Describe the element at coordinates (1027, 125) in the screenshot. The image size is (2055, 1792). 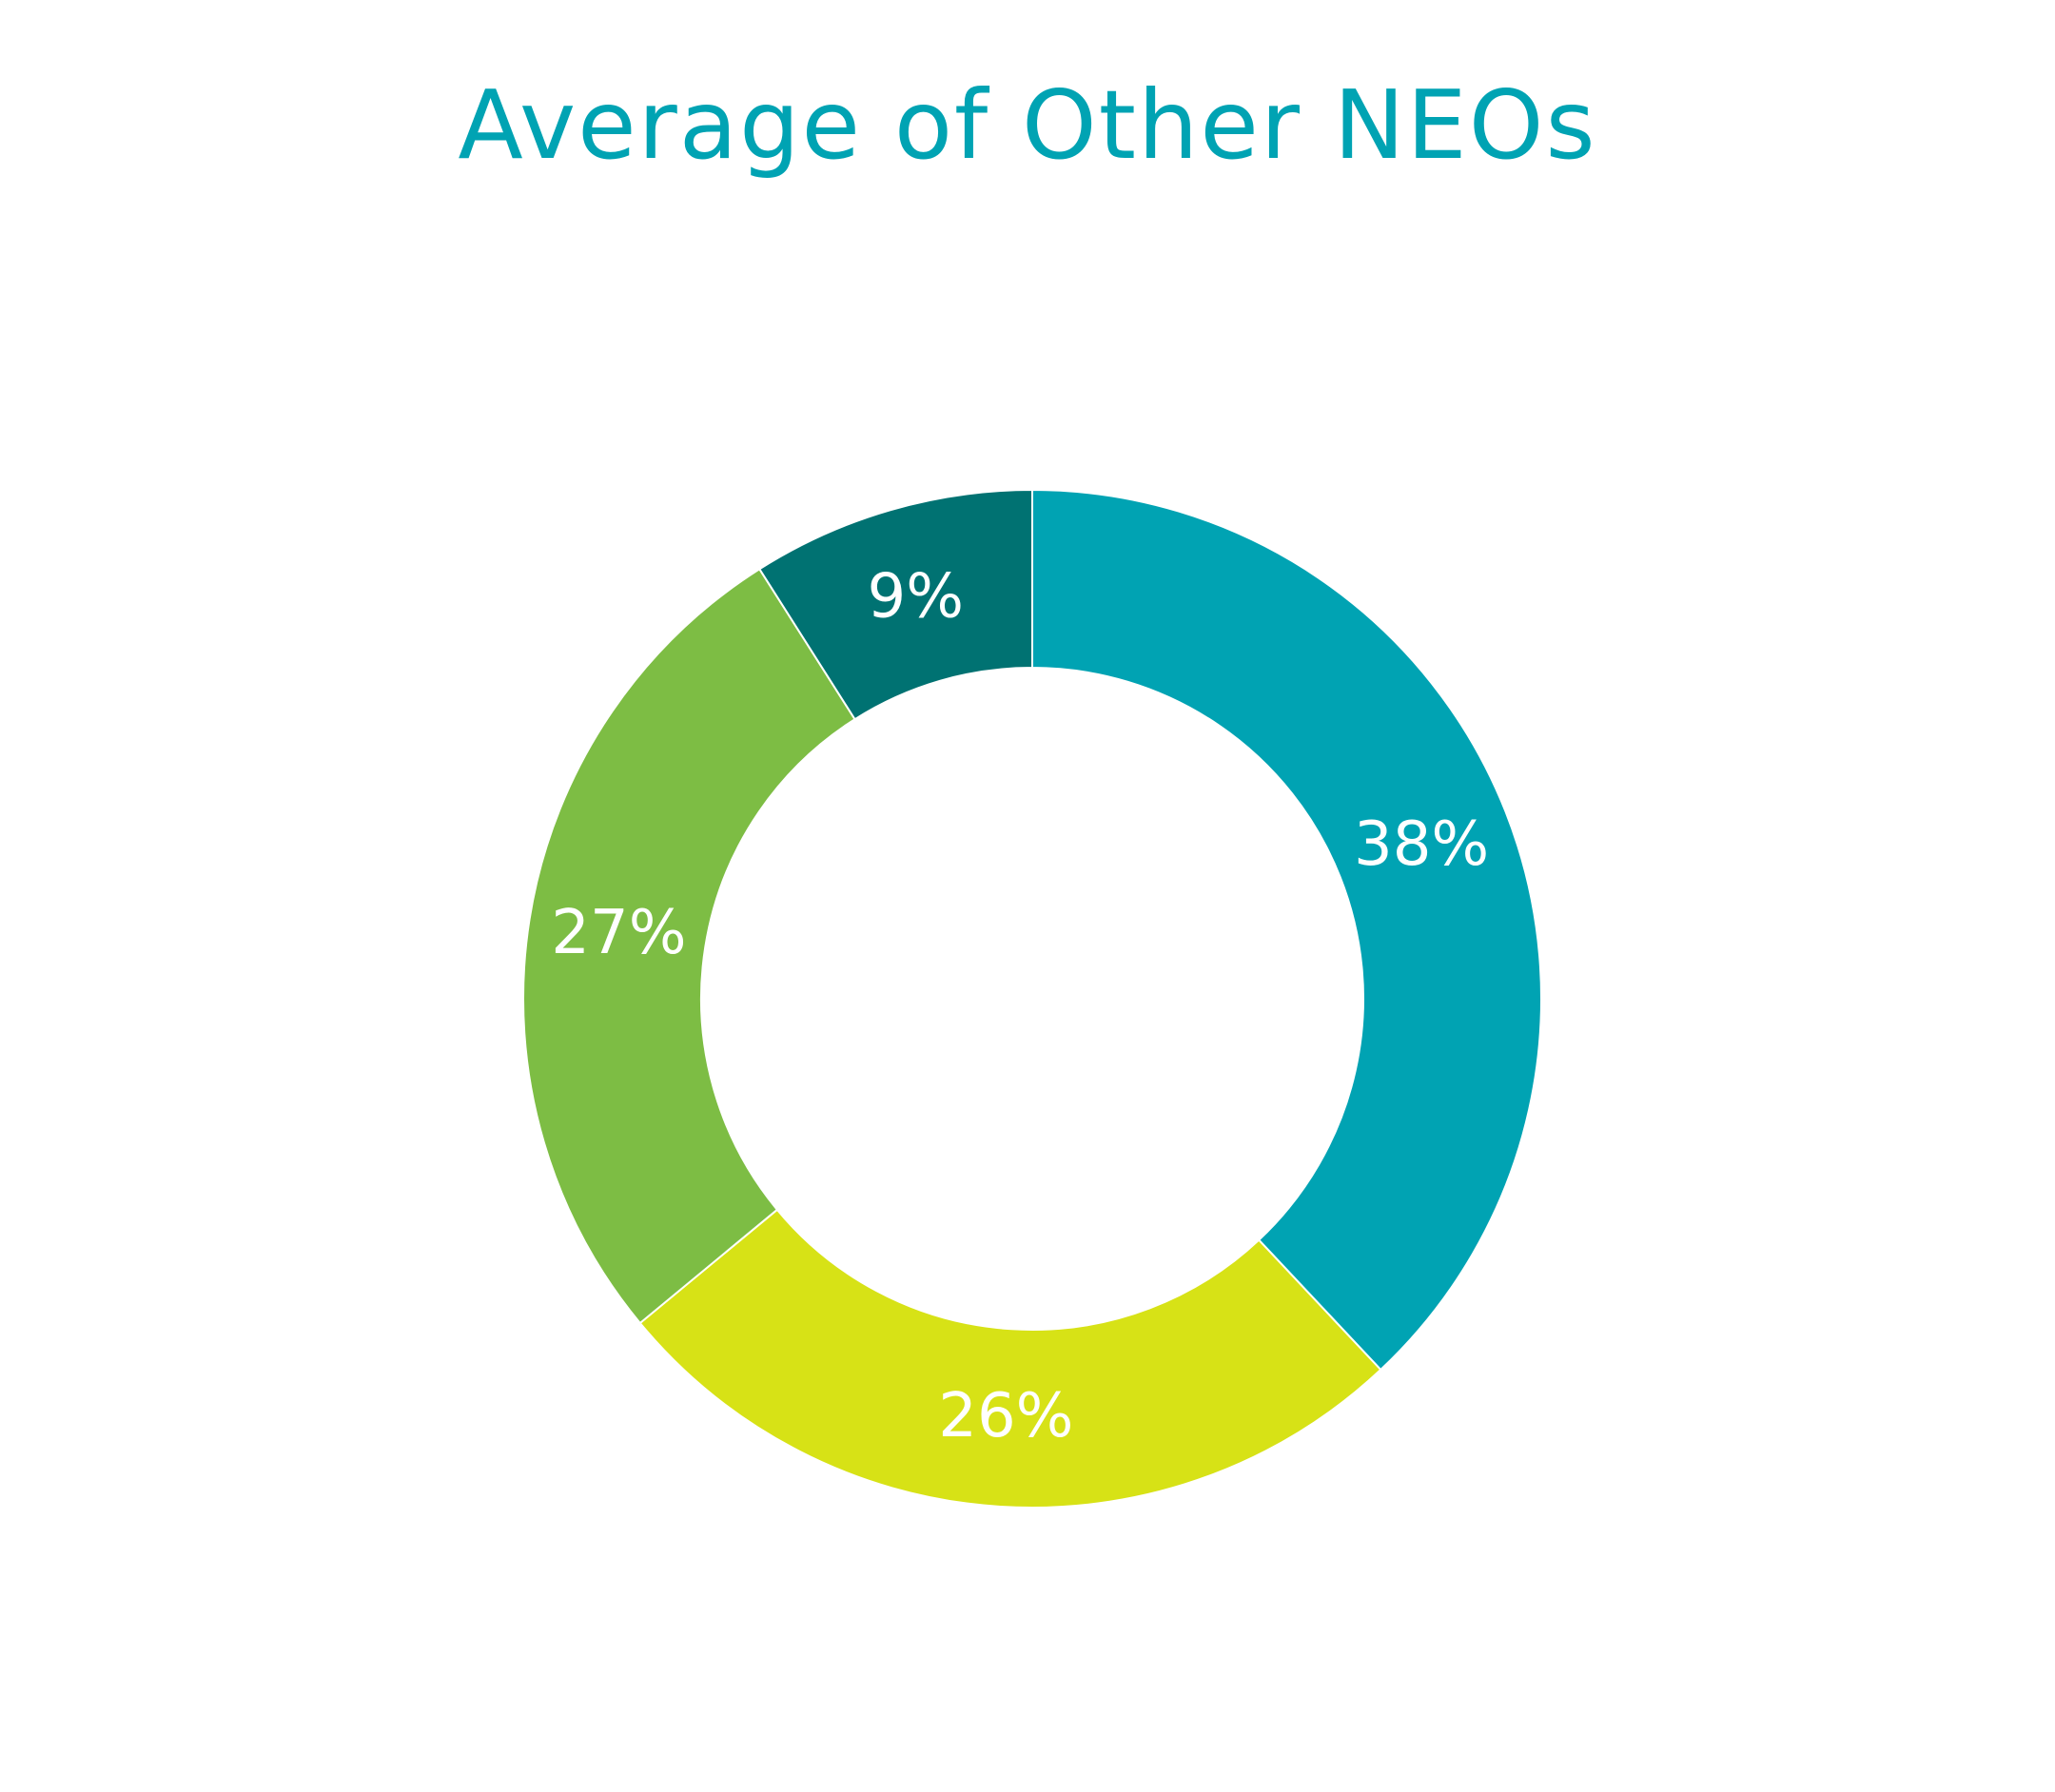
I see `chart-title: Average of Other NEOs` at that location.